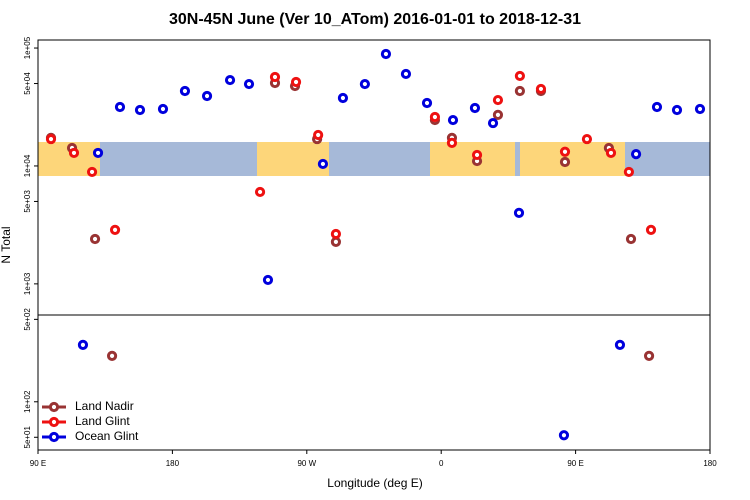 Image resolution: width=750 pixels, height=500 pixels. What do you see at coordinates (374, 159) in the screenshot?
I see `map-strip` at bounding box center [374, 159].